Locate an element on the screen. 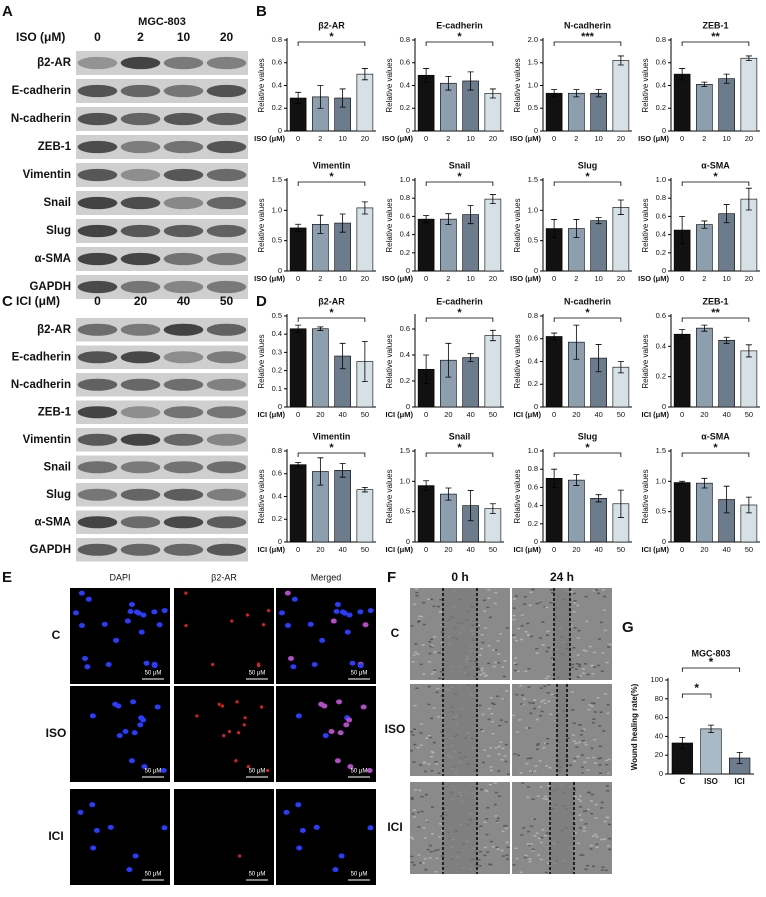 This screenshot has width=766, height=897. scale-bar-label: 50 μM is located at coordinates (153, 875).